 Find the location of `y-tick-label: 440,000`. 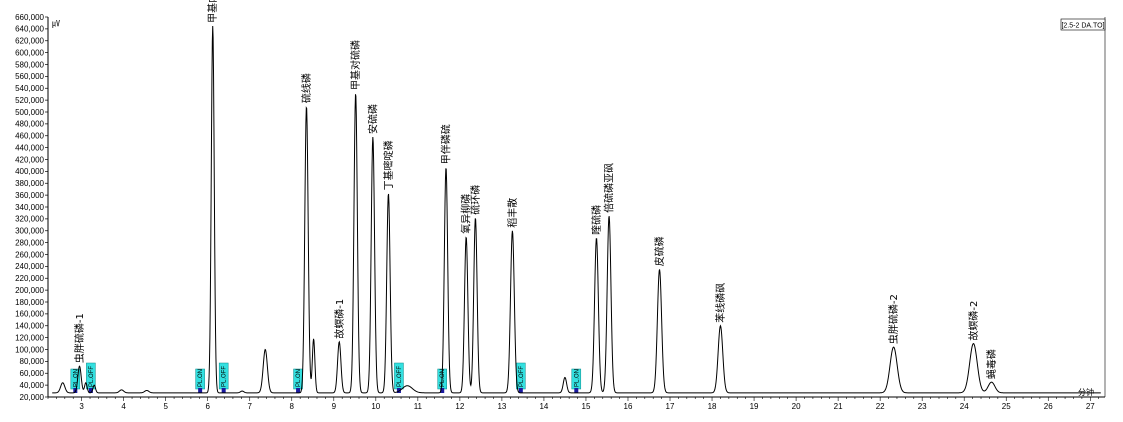

y-tick-label: 440,000 is located at coordinates (29, 147).